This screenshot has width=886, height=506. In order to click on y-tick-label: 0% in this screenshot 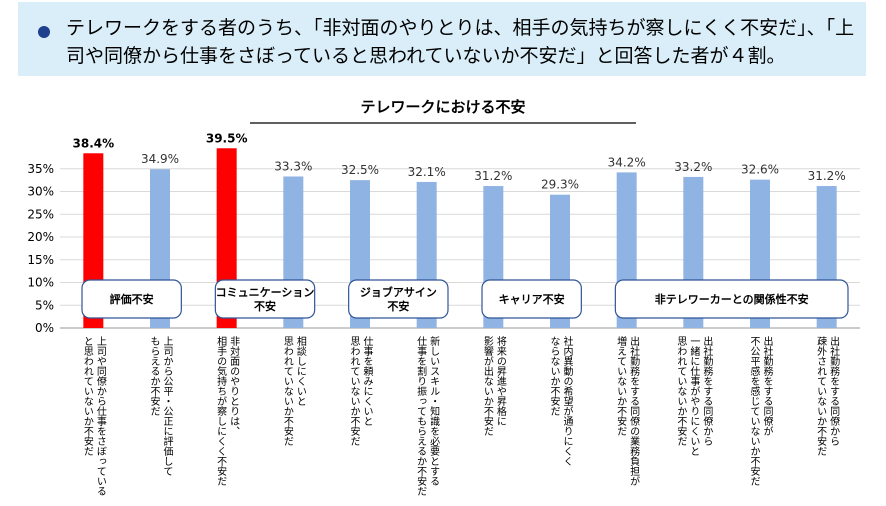, I will do `click(44, 328)`.